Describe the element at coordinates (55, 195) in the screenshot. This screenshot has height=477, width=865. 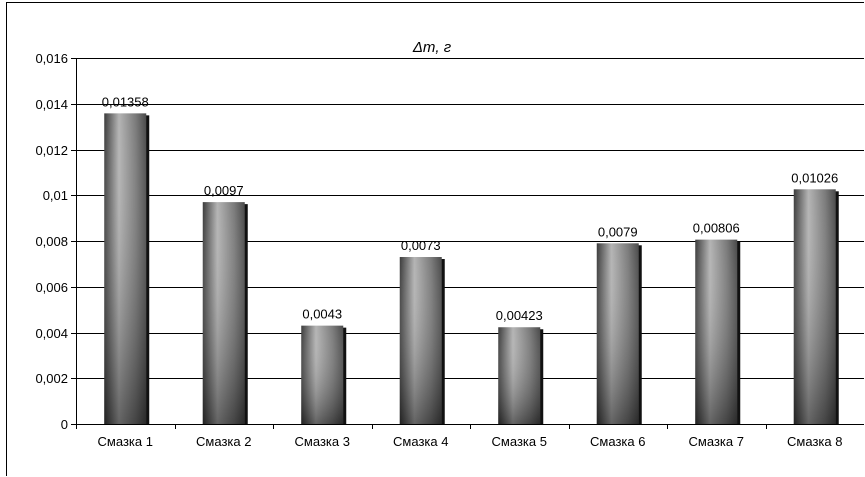
I see `y-tick-label: 0,01` at that location.